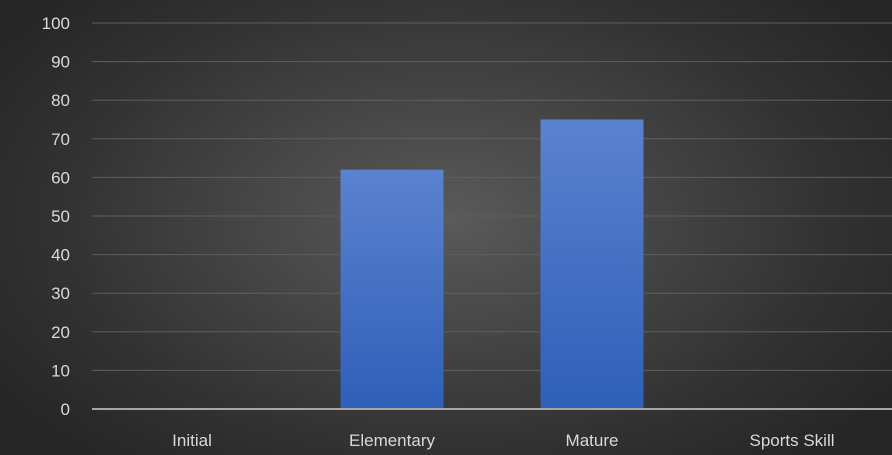  I want to click on y-tick-label: 70, so click(60, 139).